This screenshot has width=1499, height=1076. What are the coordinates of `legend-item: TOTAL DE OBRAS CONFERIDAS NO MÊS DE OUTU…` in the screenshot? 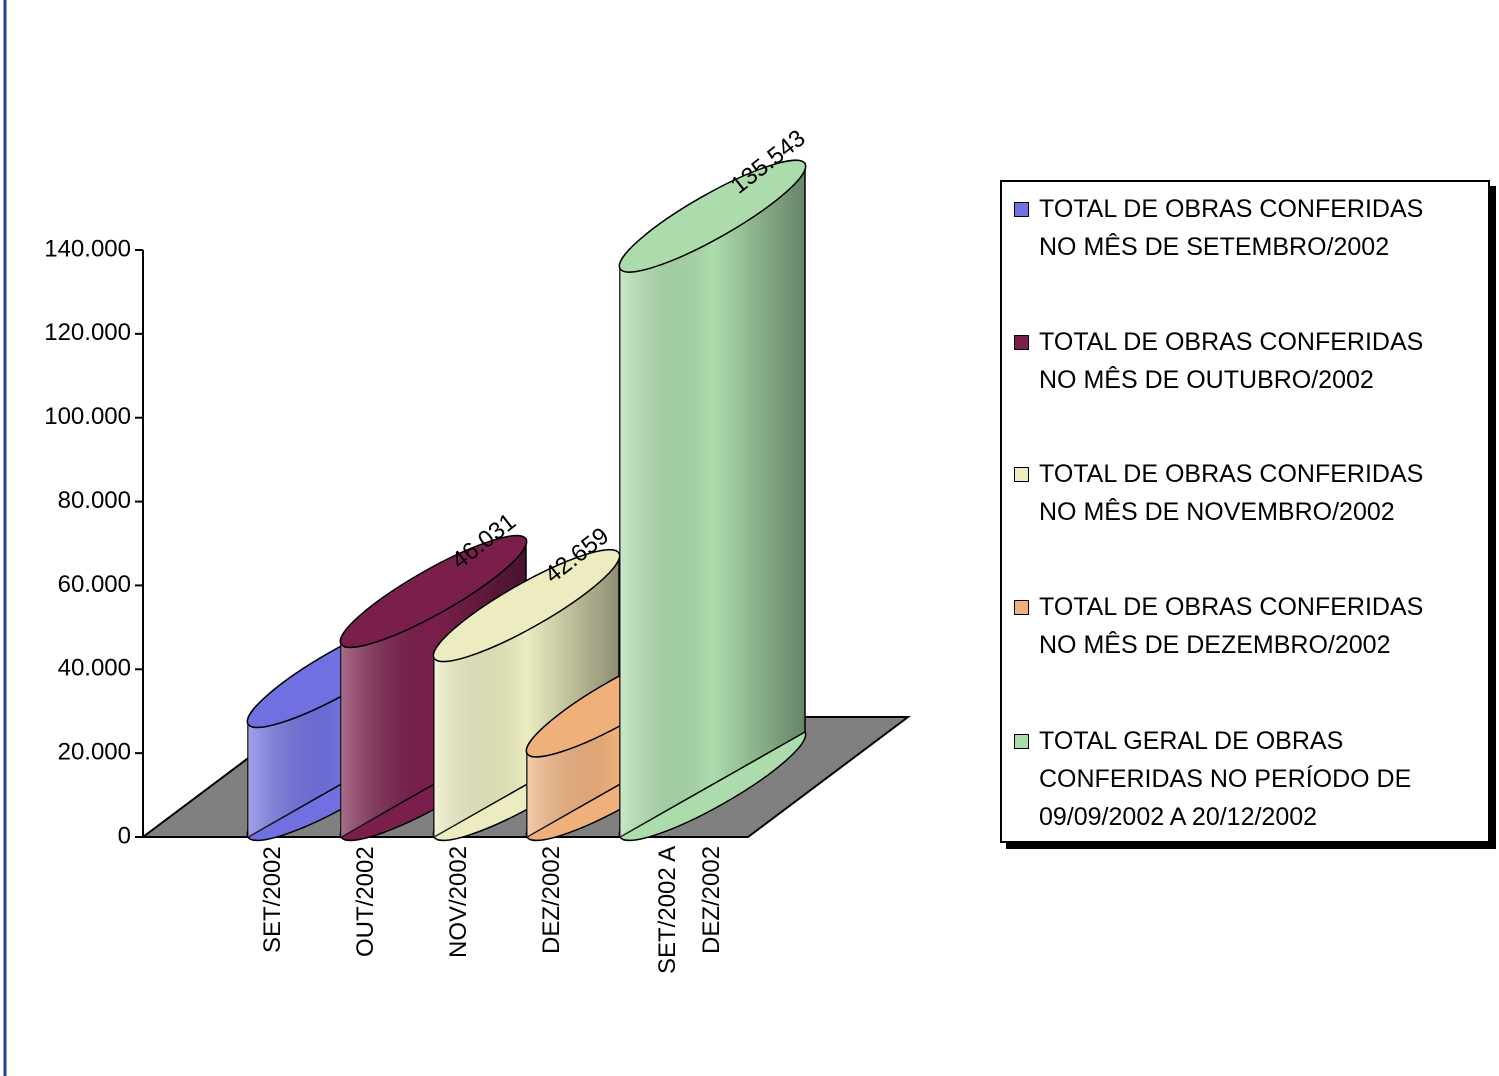 It's located at (1218, 361).